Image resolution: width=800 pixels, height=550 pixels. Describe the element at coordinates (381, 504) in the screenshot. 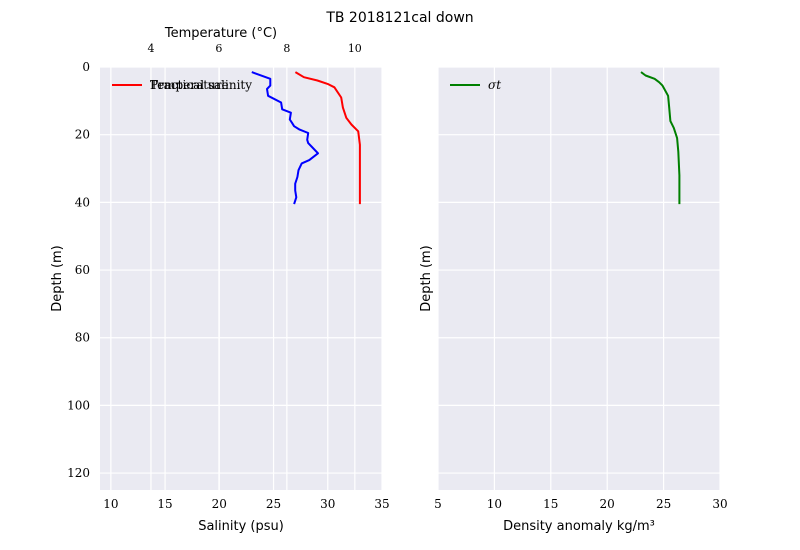

I see `x-tick-label: 35` at that location.